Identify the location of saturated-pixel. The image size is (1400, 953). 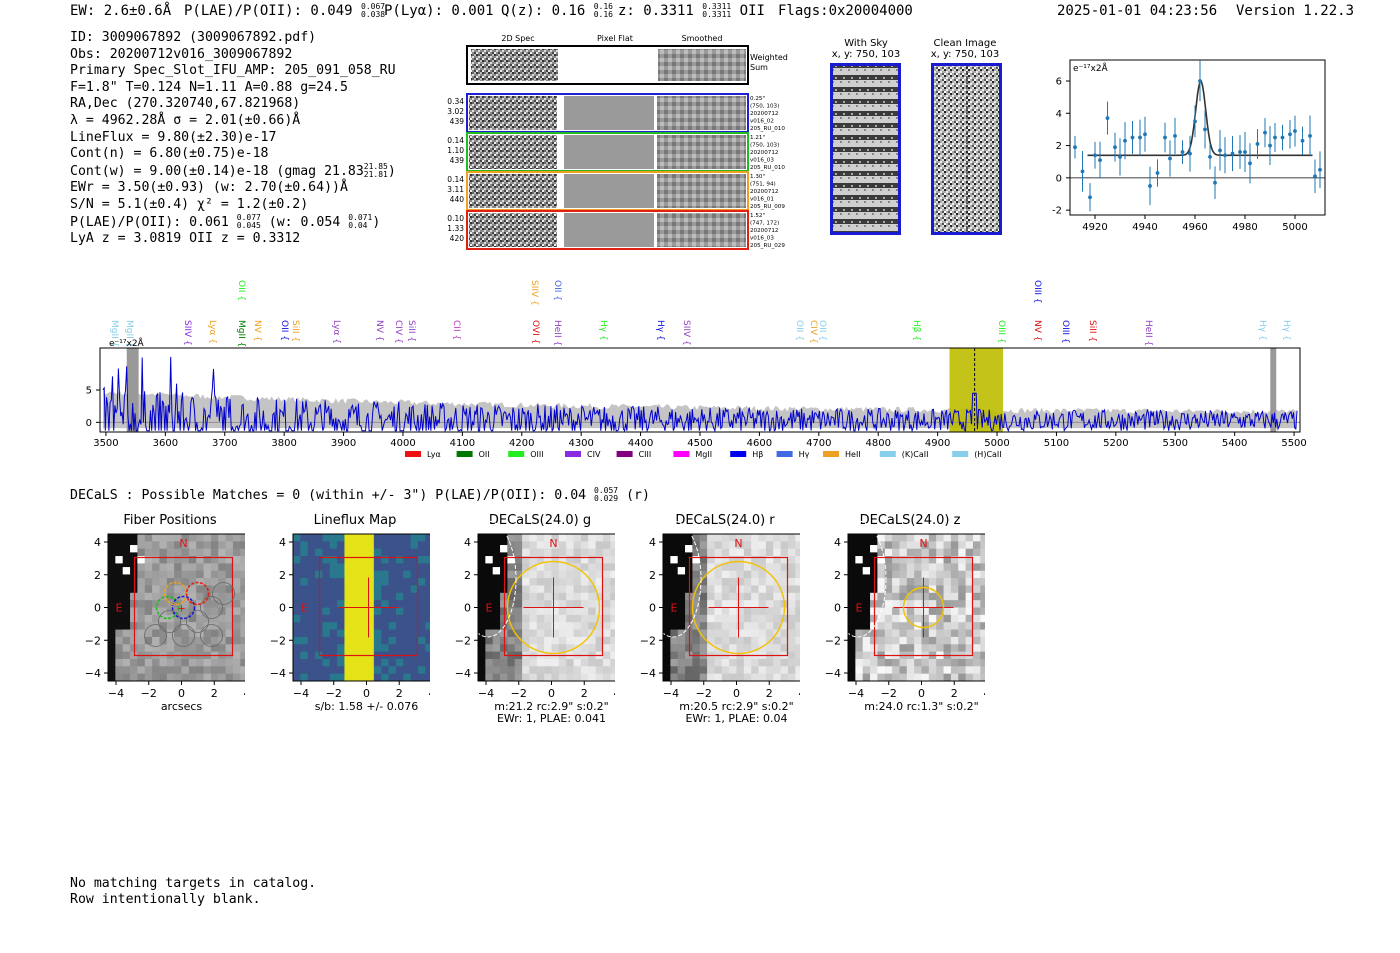
(859, 560).